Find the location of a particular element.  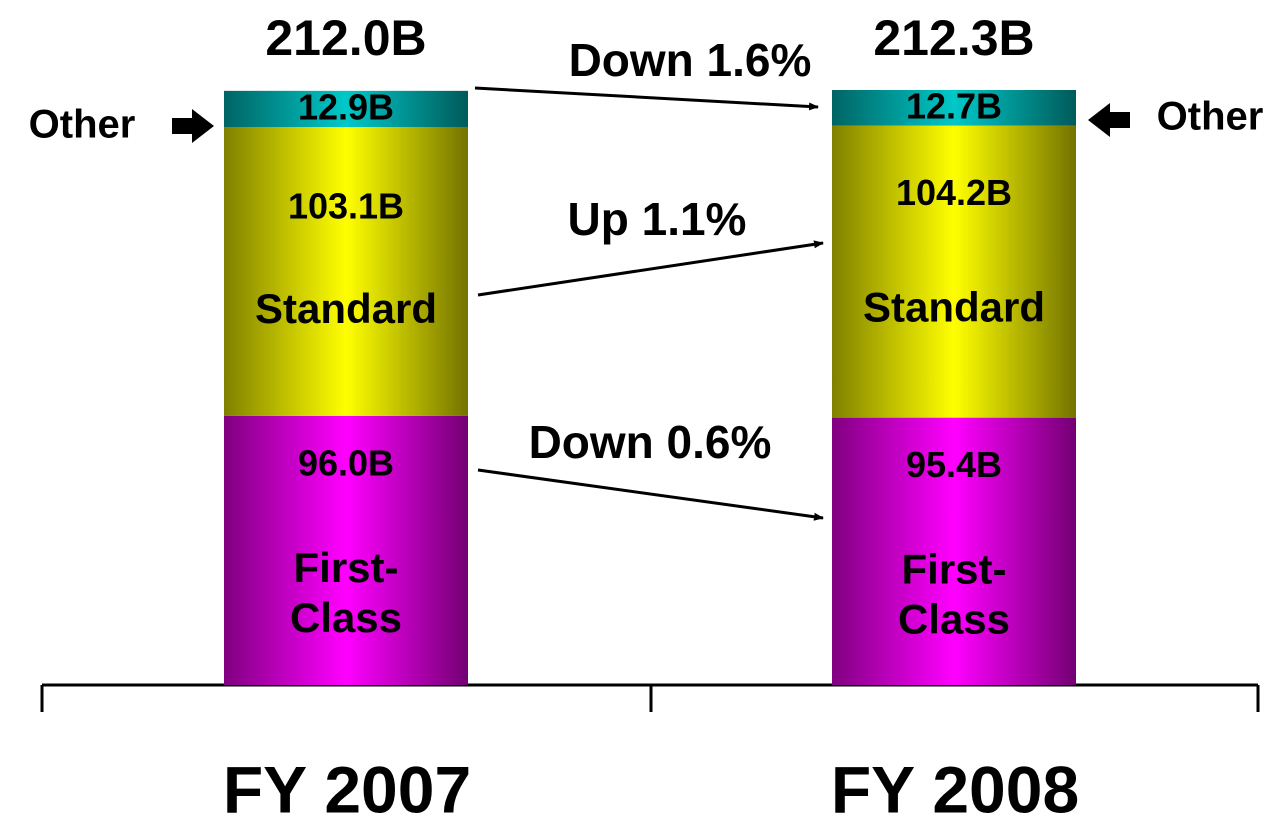

value-label: 95.4B is located at coordinates (954, 464).